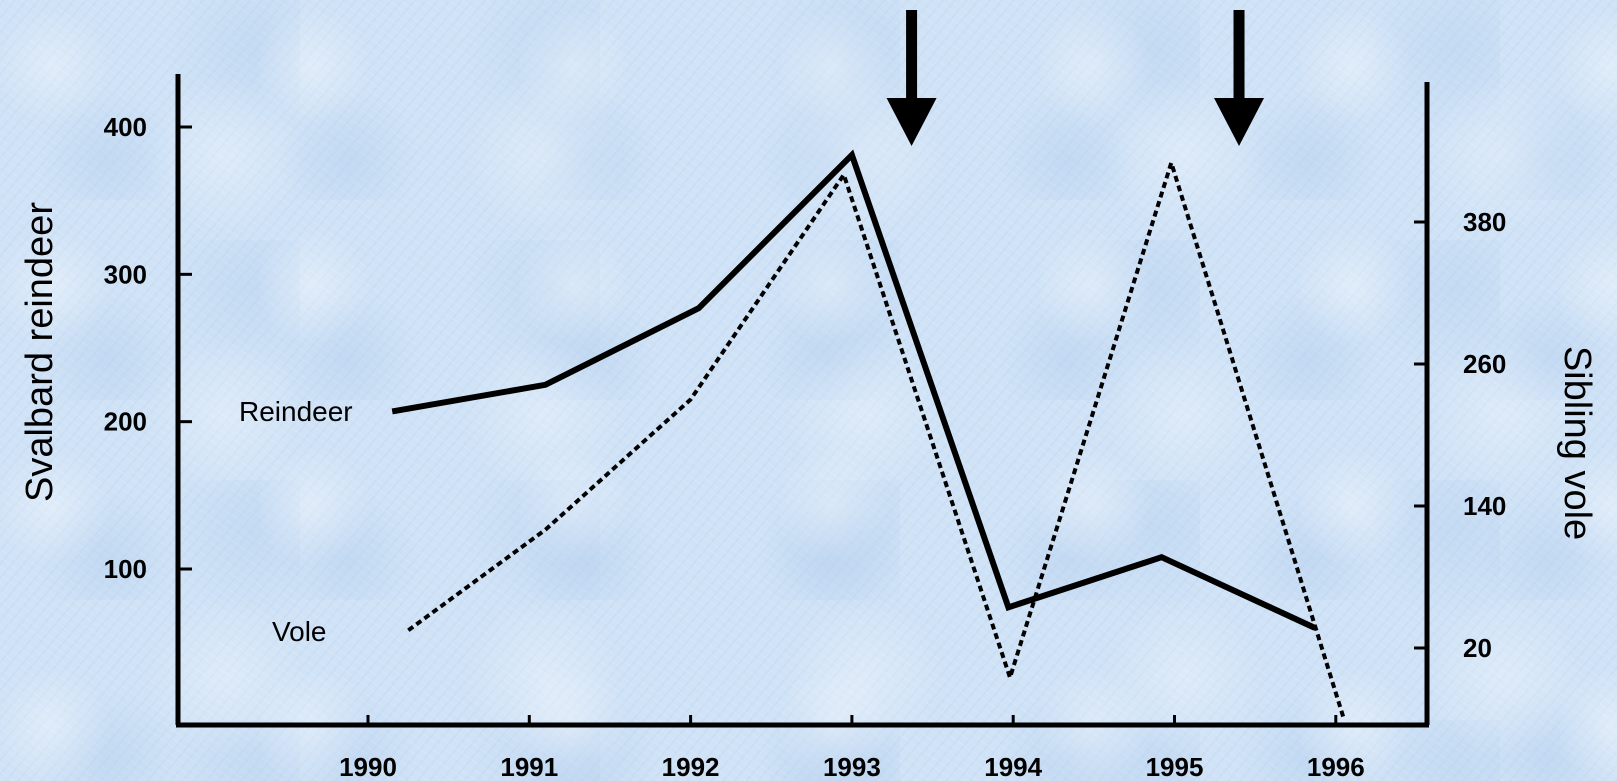 This screenshot has width=1617, height=781. What do you see at coordinates (125, 274) in the screenshot?
I see `left-y-tick-label-300: 300` at bounding box center [125, 274].